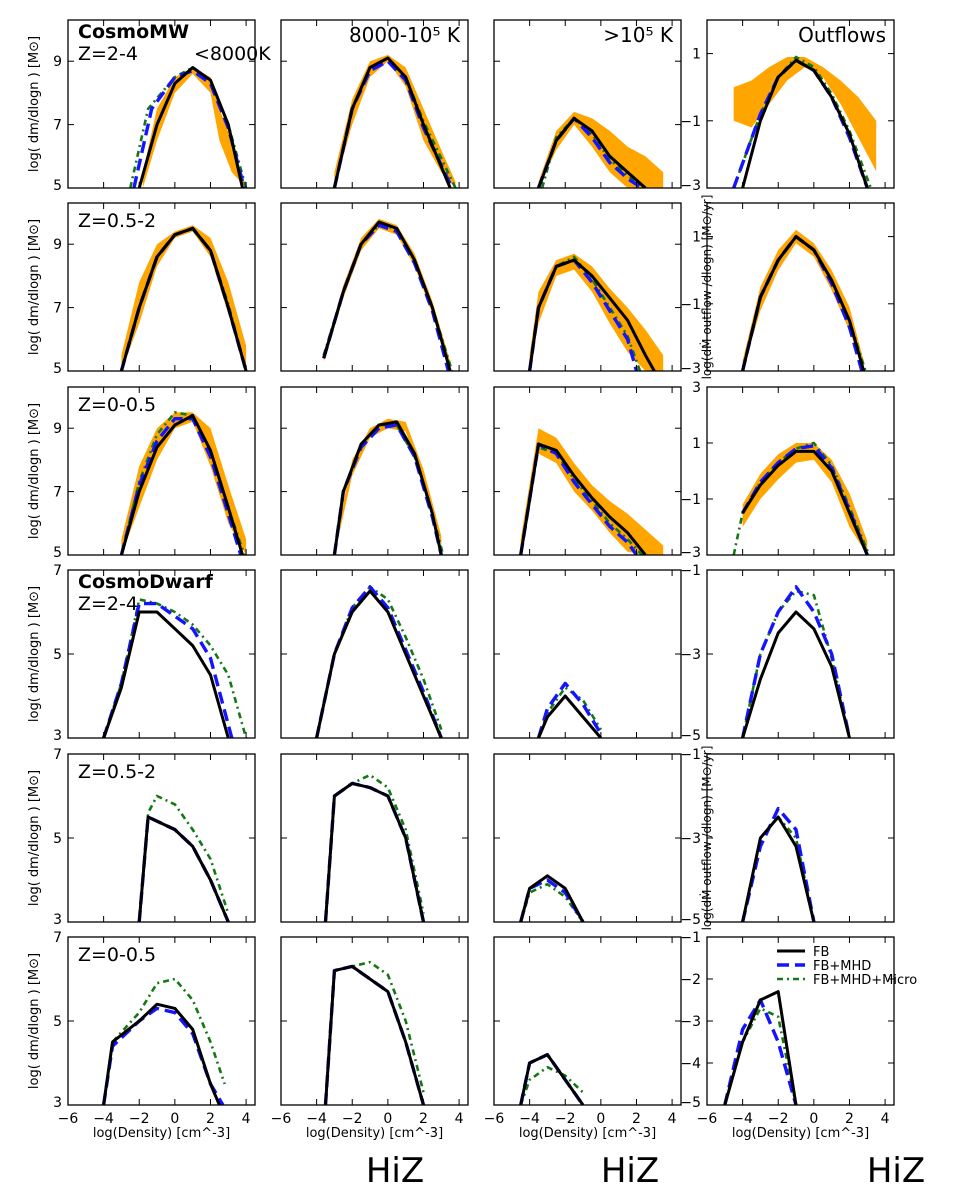  Describe the element at coordinates (842, 966) in the screenshot. I see `legend-label: FB+MHD` at that location.